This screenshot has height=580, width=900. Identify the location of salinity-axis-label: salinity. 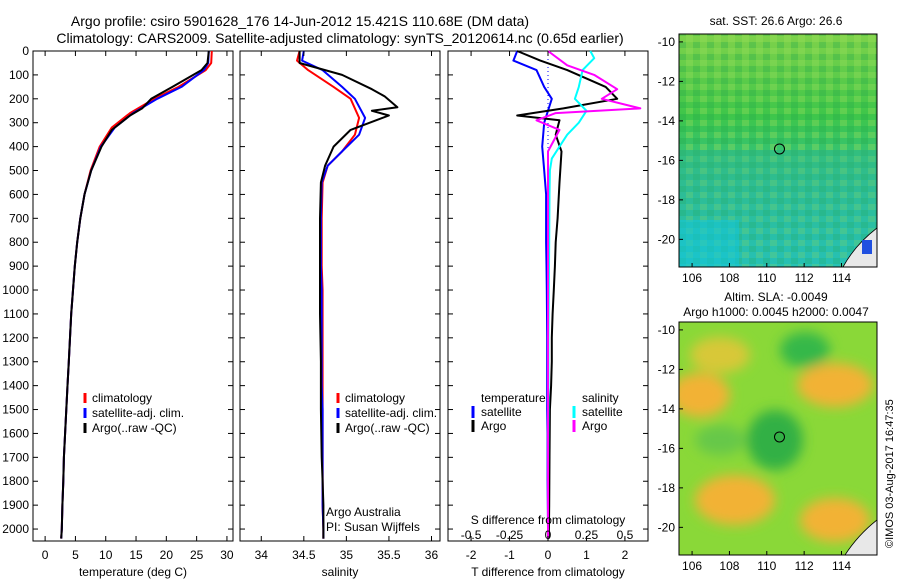
(340, 572).